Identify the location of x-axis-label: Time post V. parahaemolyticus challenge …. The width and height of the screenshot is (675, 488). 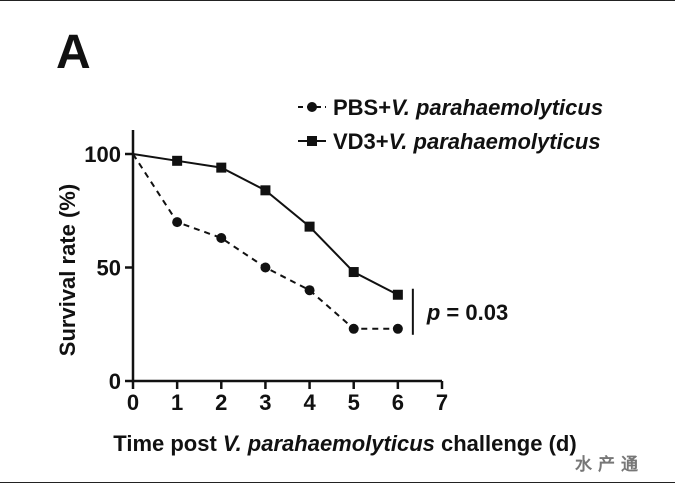
(344, 443).